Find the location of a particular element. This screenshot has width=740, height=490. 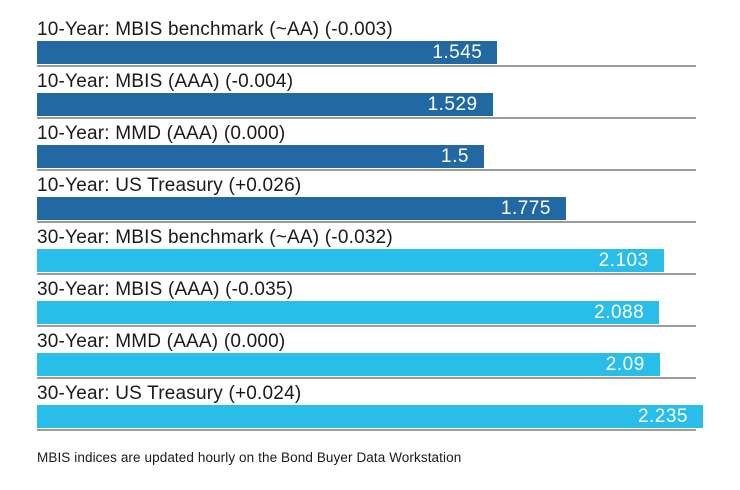

bar-category-label: 30-Year: MBIS (AAA) (-0.035) is located at coordinates (165, 289).